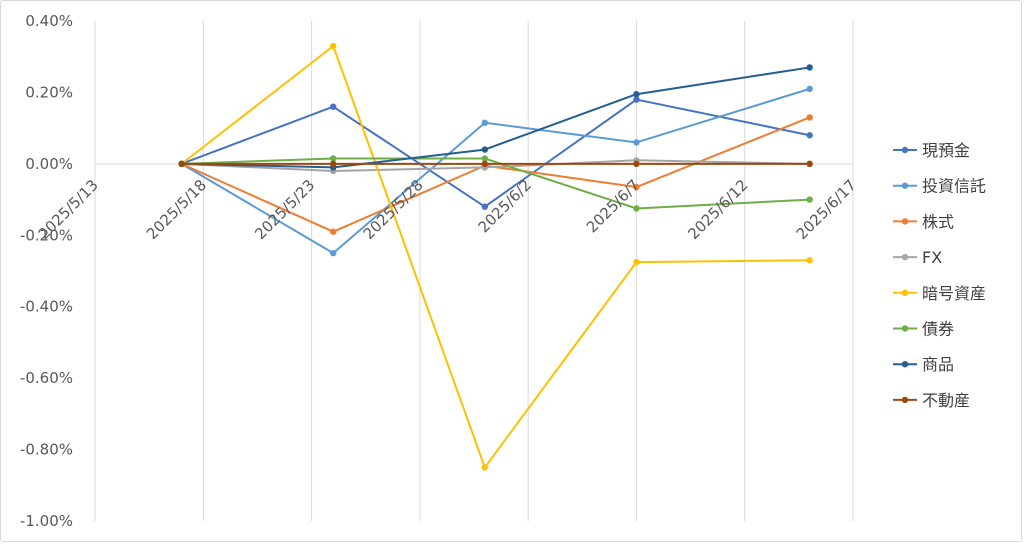 The image size is (1024, 544). Describe the element at coordinates (946, 150) in the screenshot. I see `legend-label: 現預金` at that location.